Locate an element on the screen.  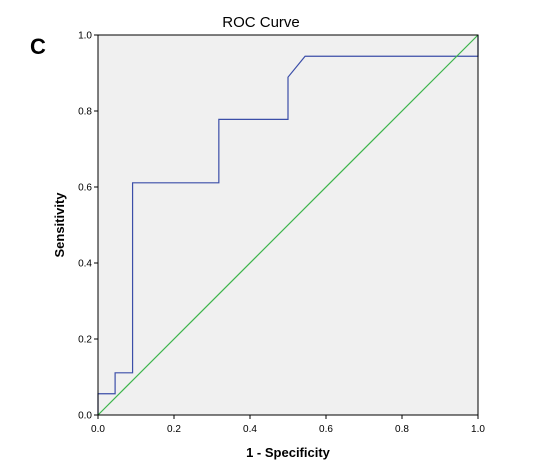
y-axis-label: Sensitivity is located at coordinates (59, 225).